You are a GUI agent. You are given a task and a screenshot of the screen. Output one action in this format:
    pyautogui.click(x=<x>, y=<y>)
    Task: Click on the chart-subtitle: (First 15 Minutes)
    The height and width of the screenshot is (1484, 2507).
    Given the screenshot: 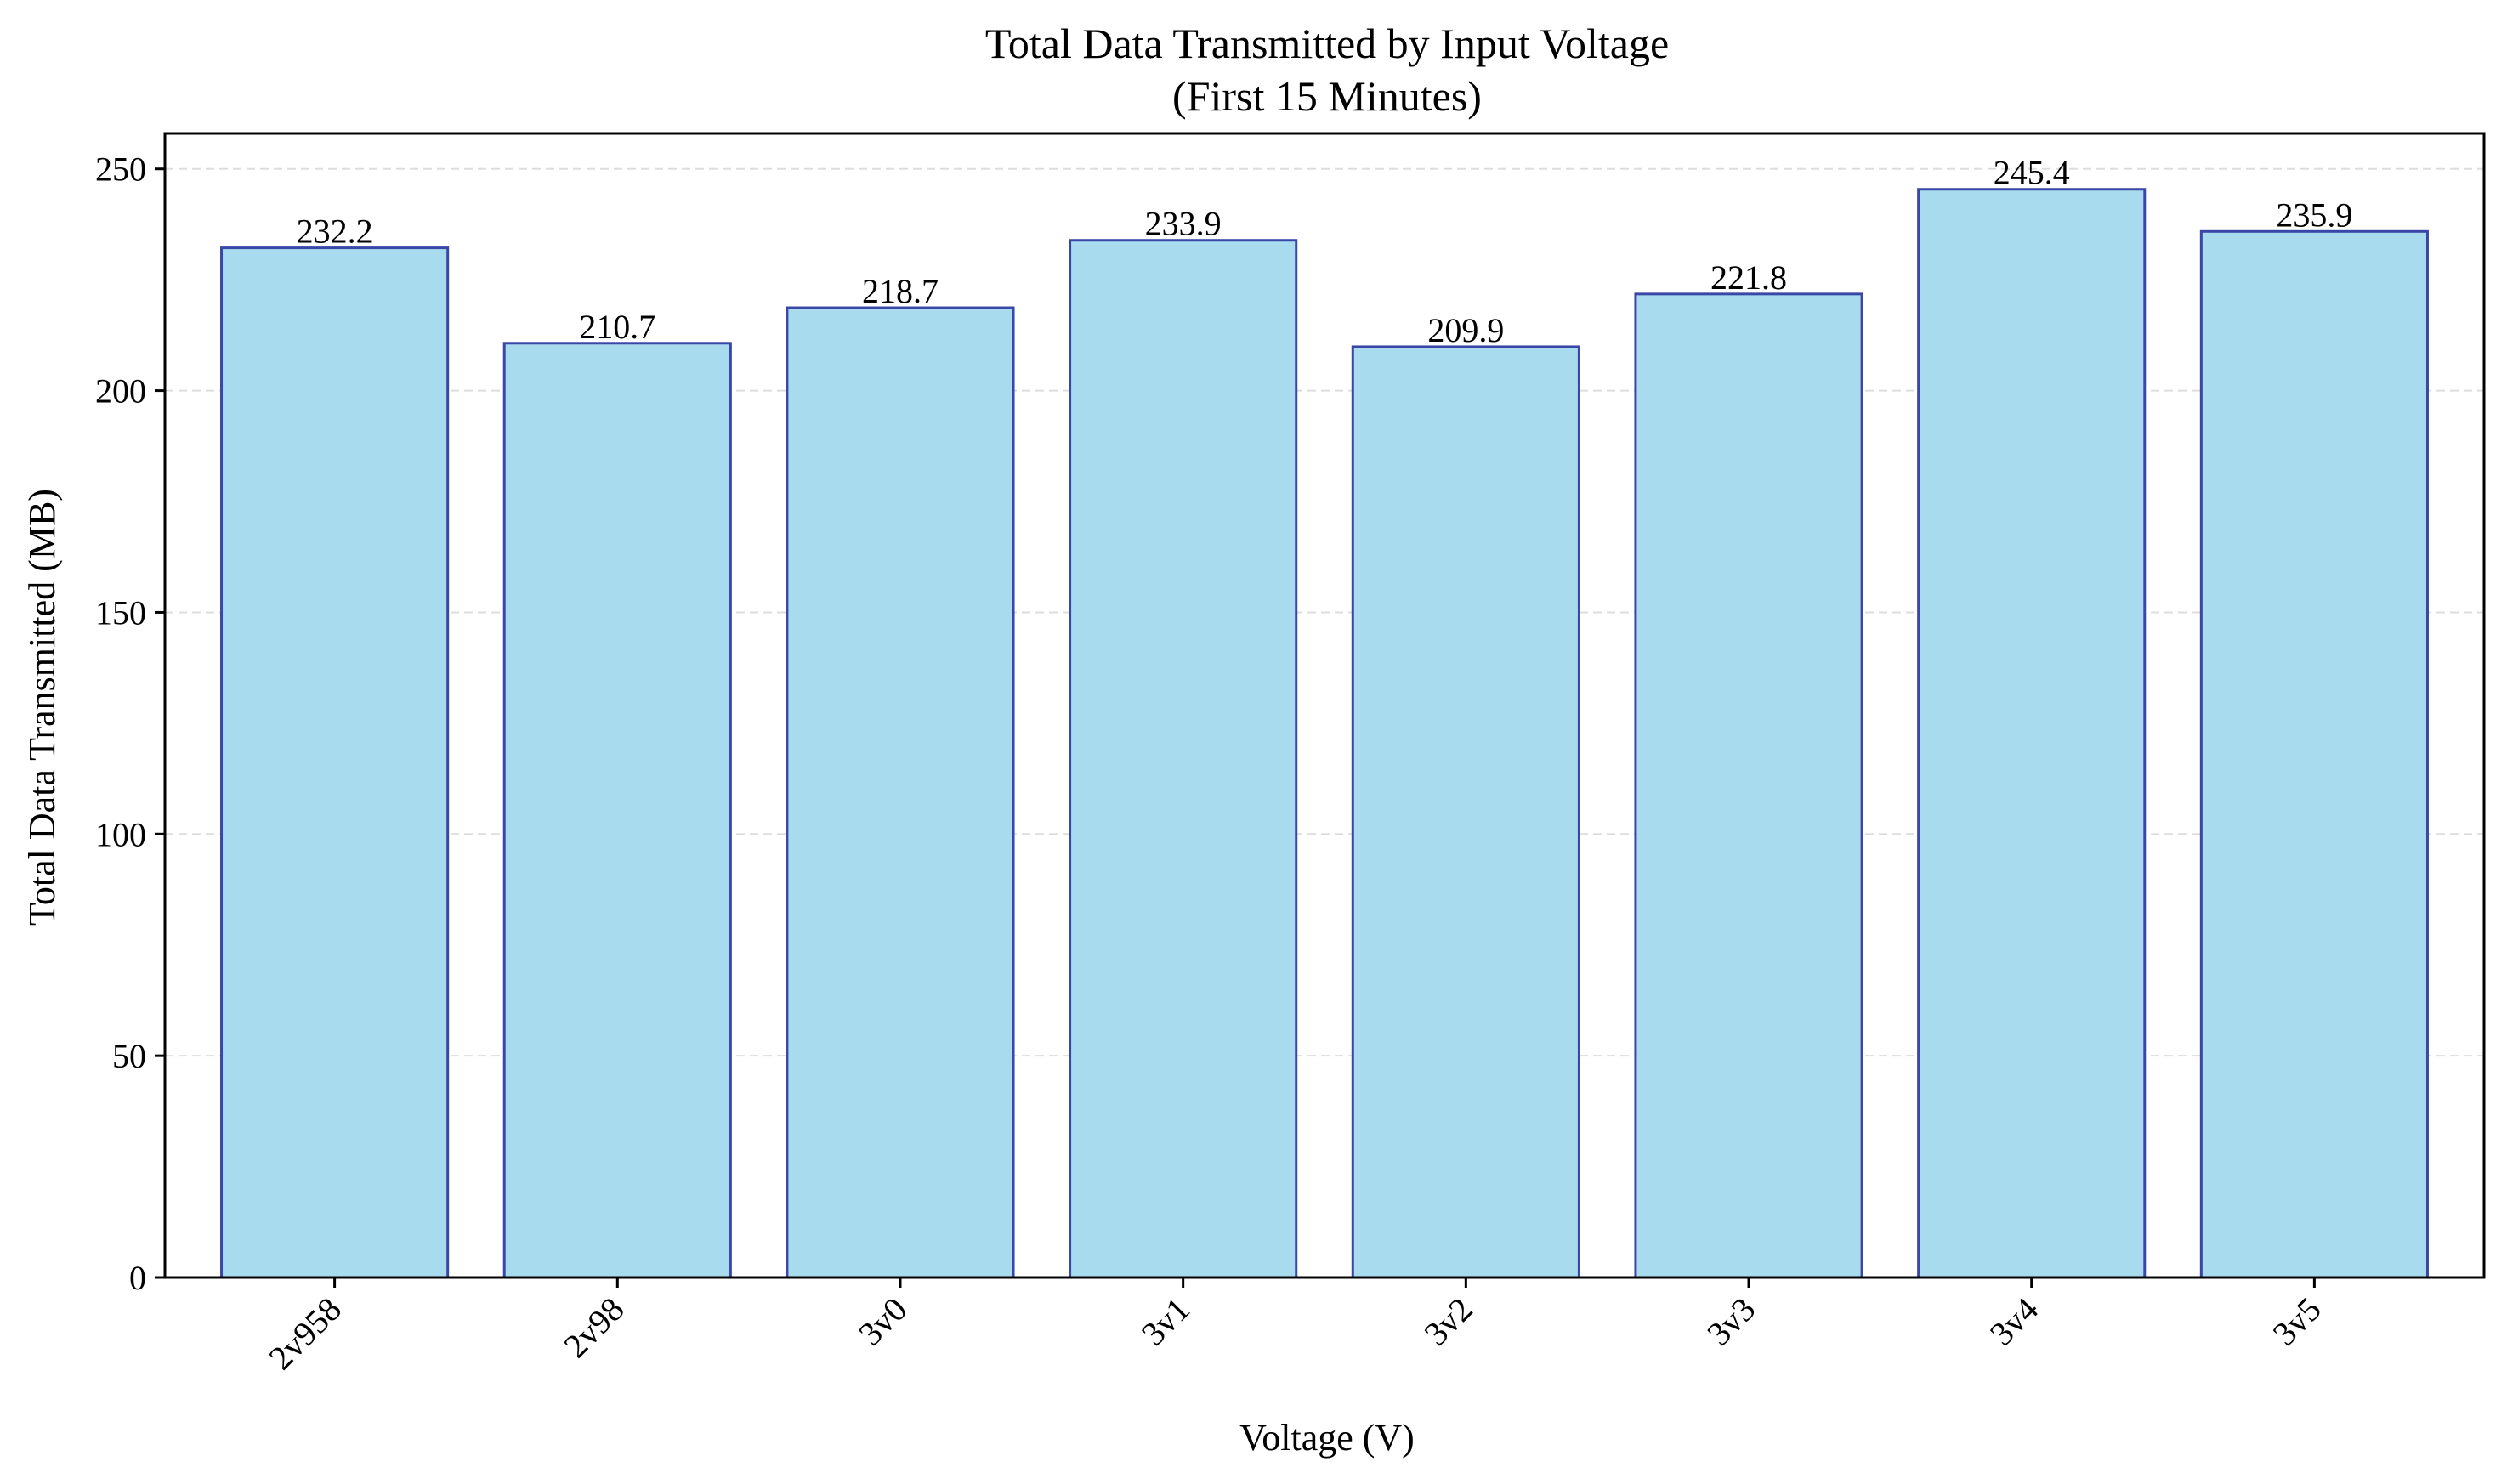 What is the action you would take?
    pyautogui.click(x=1327, y=96)
    